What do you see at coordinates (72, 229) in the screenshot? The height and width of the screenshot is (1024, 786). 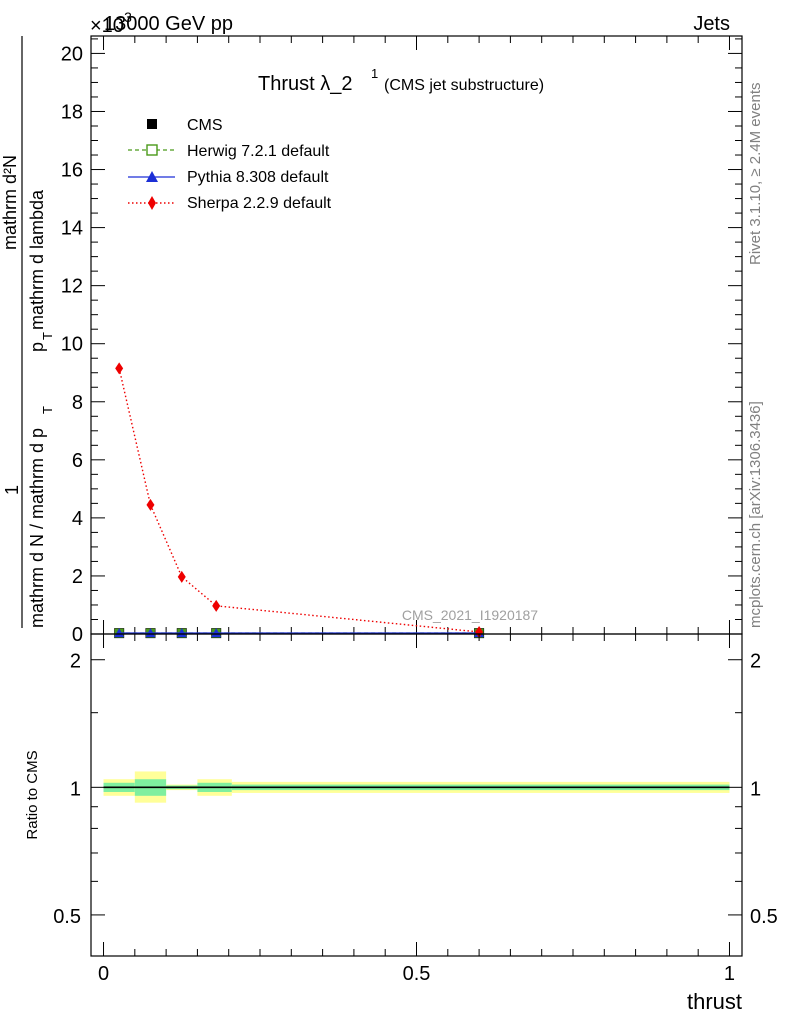 I see `main-y-tick-label: 14` at bounding box center [72, 229].